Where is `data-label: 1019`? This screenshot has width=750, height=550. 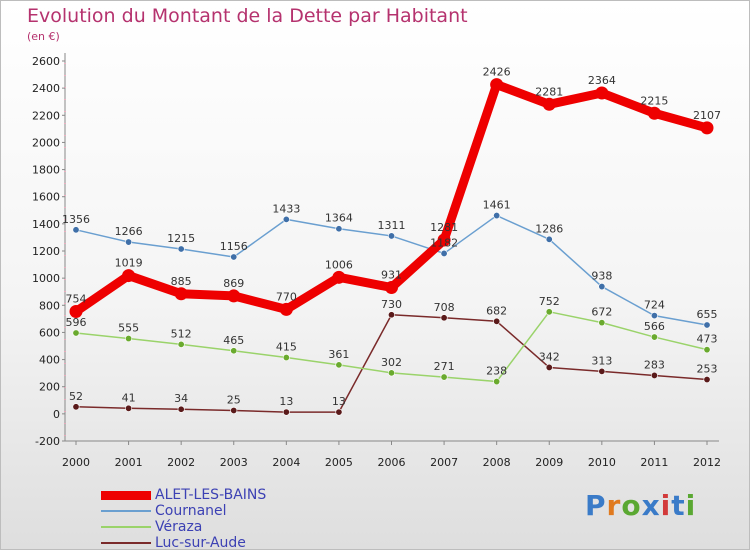
data-label: 1019 is located at coordinates (129, 263).